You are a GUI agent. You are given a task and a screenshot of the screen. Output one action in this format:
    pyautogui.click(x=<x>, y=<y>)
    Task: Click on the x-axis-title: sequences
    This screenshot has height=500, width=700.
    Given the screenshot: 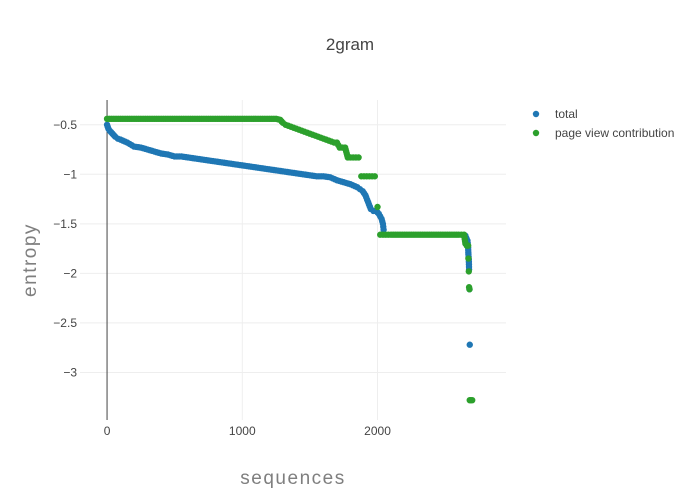 What is the action you would take?
    pyautogui.click(x=292, y=478)
    